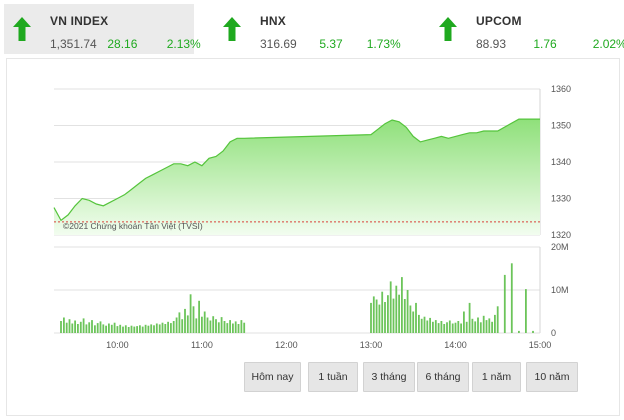 Image resolution: width=624 pixels, height=420 pixels. Describe the element at coordinates (491, 44) in the screenshot. I see `index-value: 88.93` at that location.